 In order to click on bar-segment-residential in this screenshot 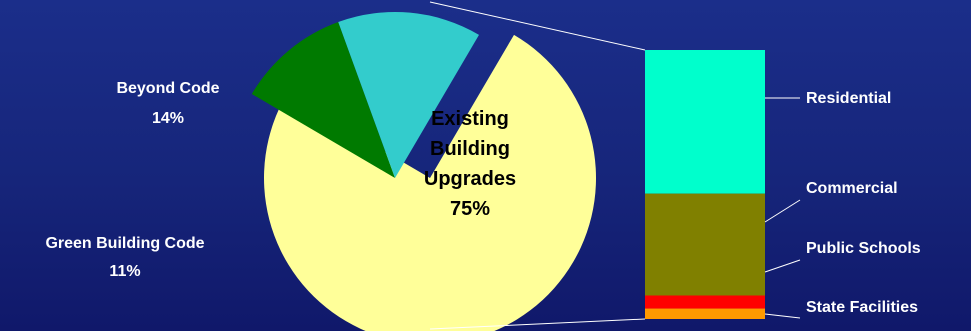, I will do `click(705, 122)`.